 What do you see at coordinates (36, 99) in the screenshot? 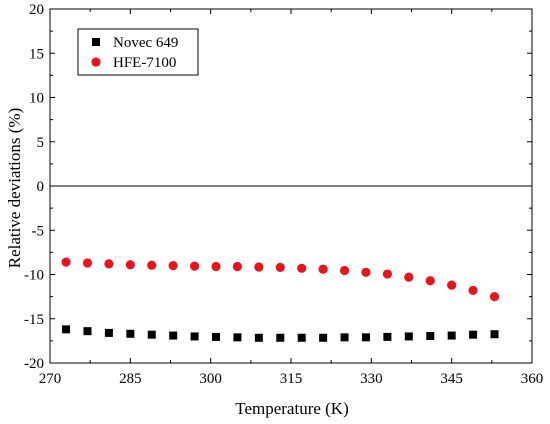
I see `y-tick-label: 10` at bounding box center [36, 99].